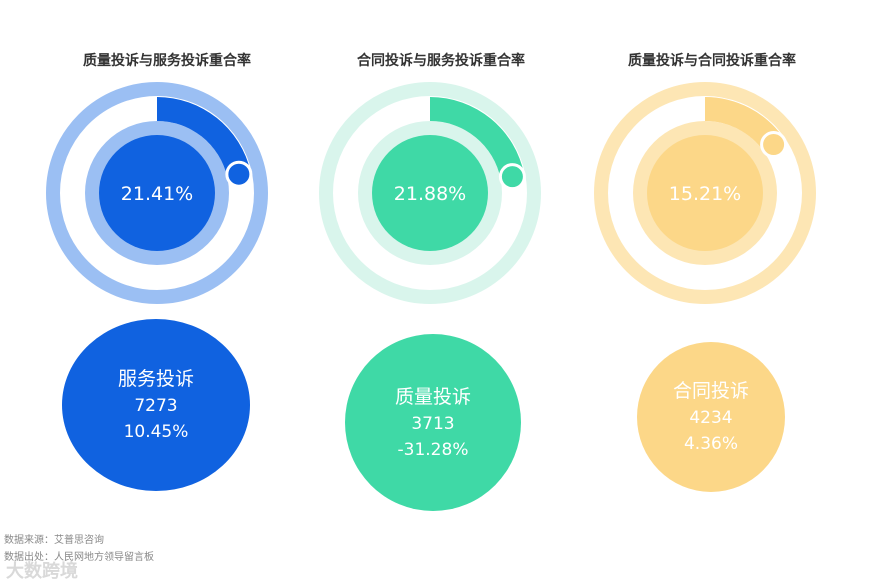  I want to click on bubble-change: 4.36%, so click(710, 444).